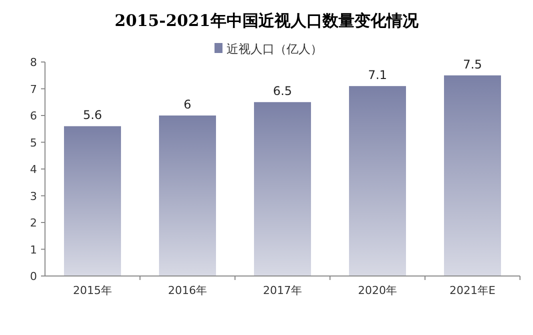  I want to click on legend-label: 近视人口（亿人）, so click(274, 49).